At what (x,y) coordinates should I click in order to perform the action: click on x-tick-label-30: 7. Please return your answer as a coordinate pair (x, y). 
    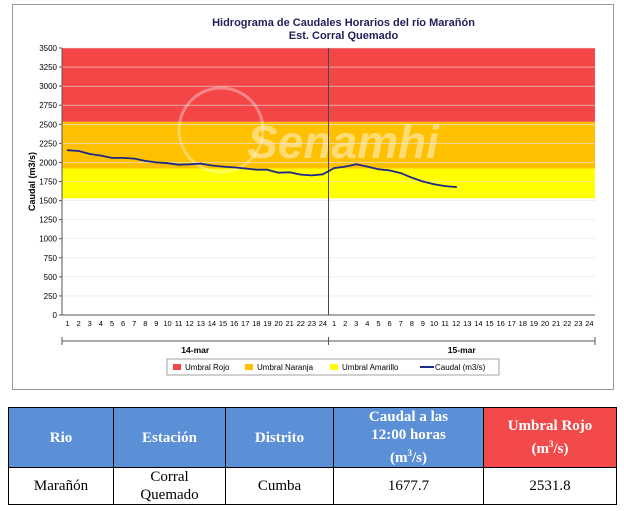
    Looking at the image, I should click on (401, 323).